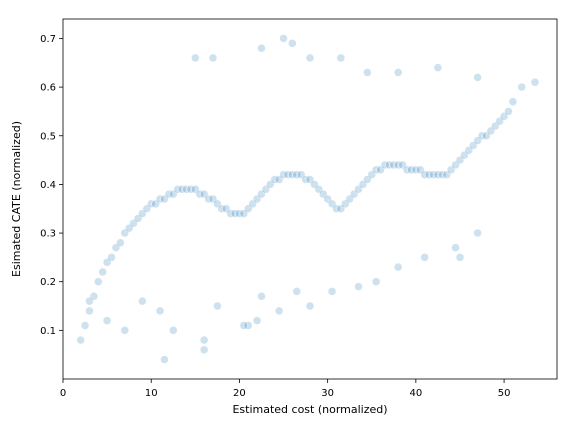 Image resolution: width=567 pixels, height=432 pixels. What do you see at coordinates (16, 199) in the screenshot?
I see `y-axis-label: Esimated CATE (normalized)` at bounding box center [16, 199].